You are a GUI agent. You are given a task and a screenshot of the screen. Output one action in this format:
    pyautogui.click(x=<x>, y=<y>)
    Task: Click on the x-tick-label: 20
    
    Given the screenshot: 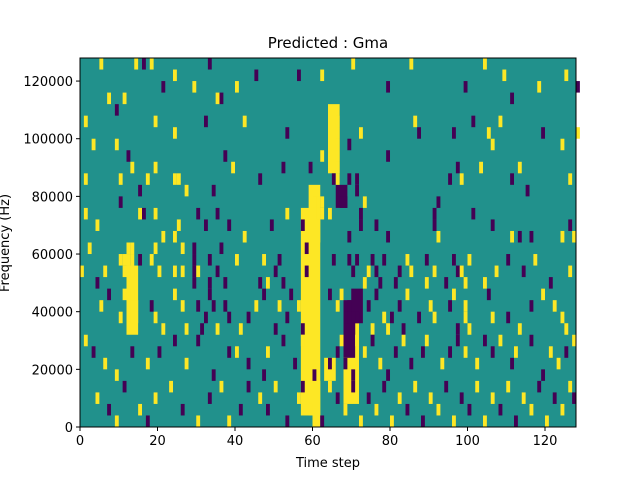 What is the action you would take?
    pyautogui.click(x=157, y=441)
    